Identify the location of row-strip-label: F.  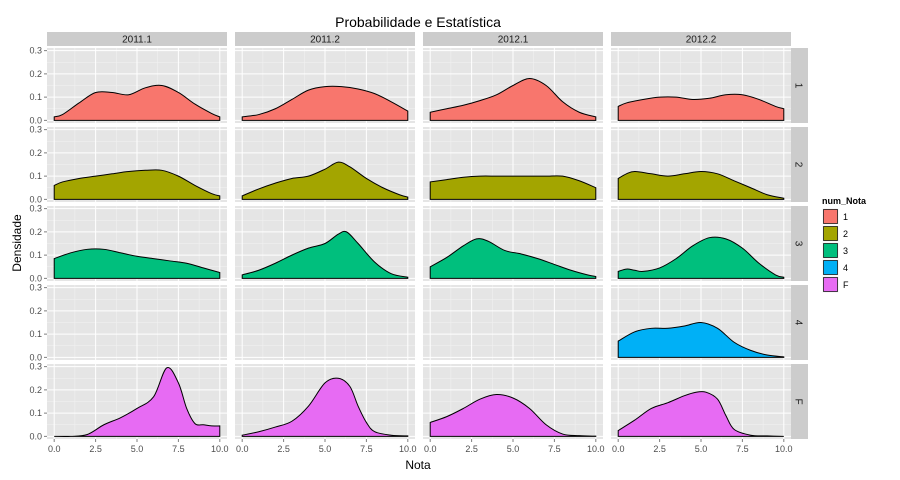
(798, 401).